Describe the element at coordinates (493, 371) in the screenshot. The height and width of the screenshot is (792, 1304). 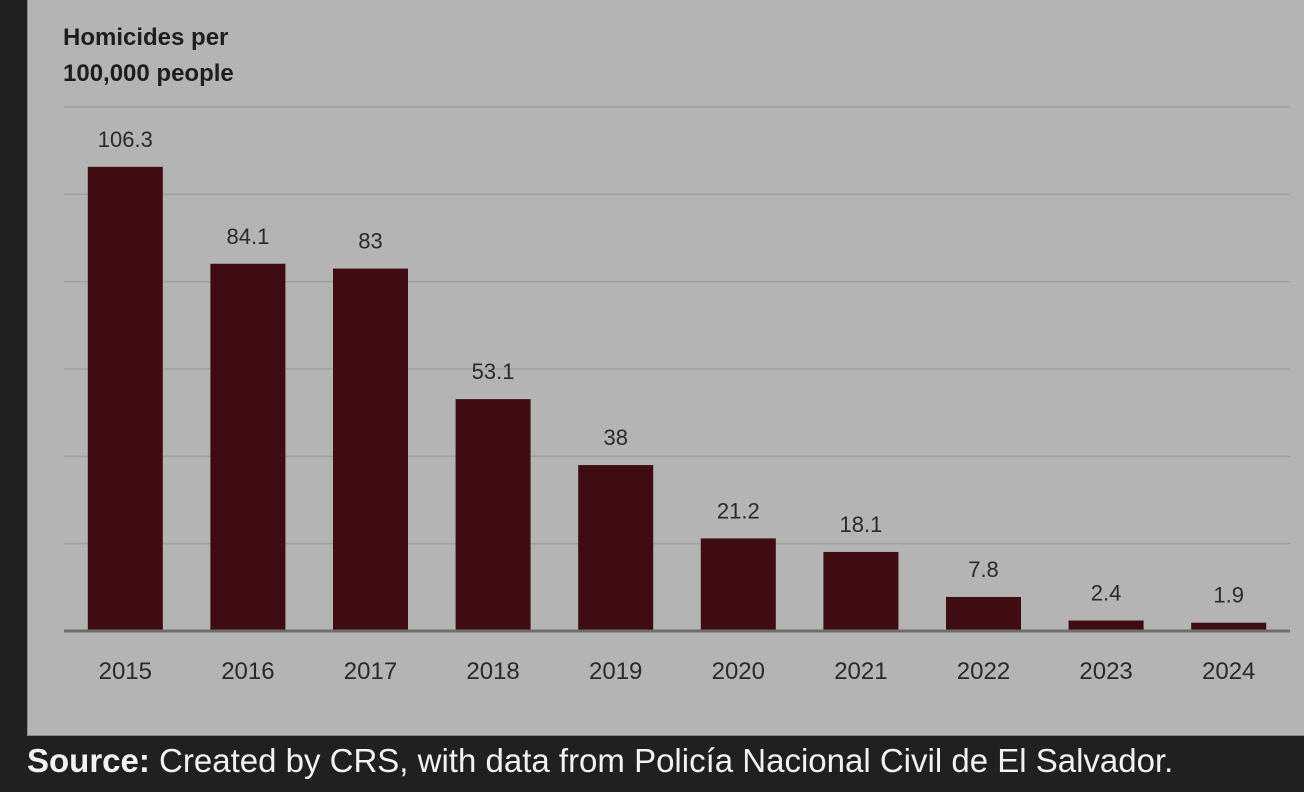
I see `data-label-2018: 53.1` at that location.